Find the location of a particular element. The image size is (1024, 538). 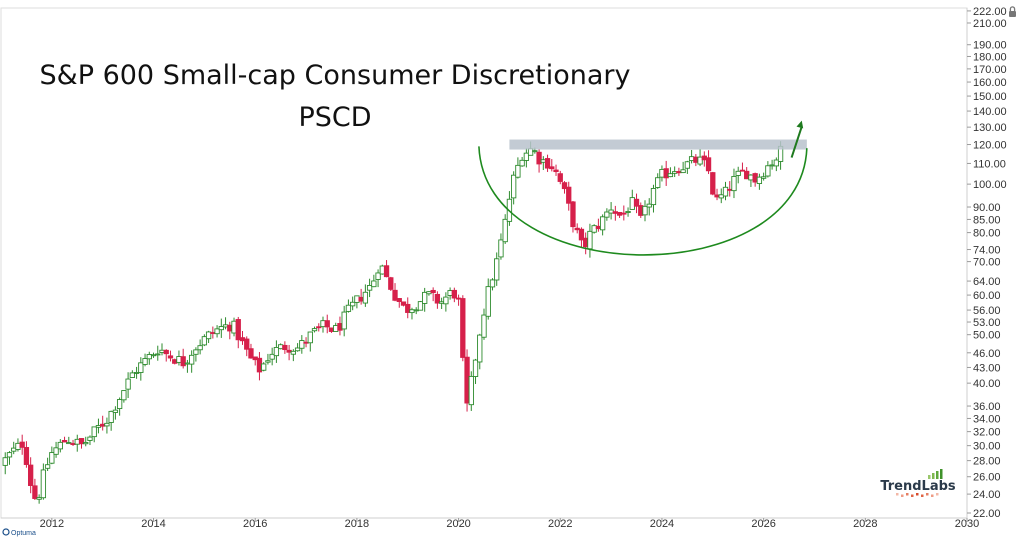

x-tick-label: 2022 is located at coordinates (560, 524).